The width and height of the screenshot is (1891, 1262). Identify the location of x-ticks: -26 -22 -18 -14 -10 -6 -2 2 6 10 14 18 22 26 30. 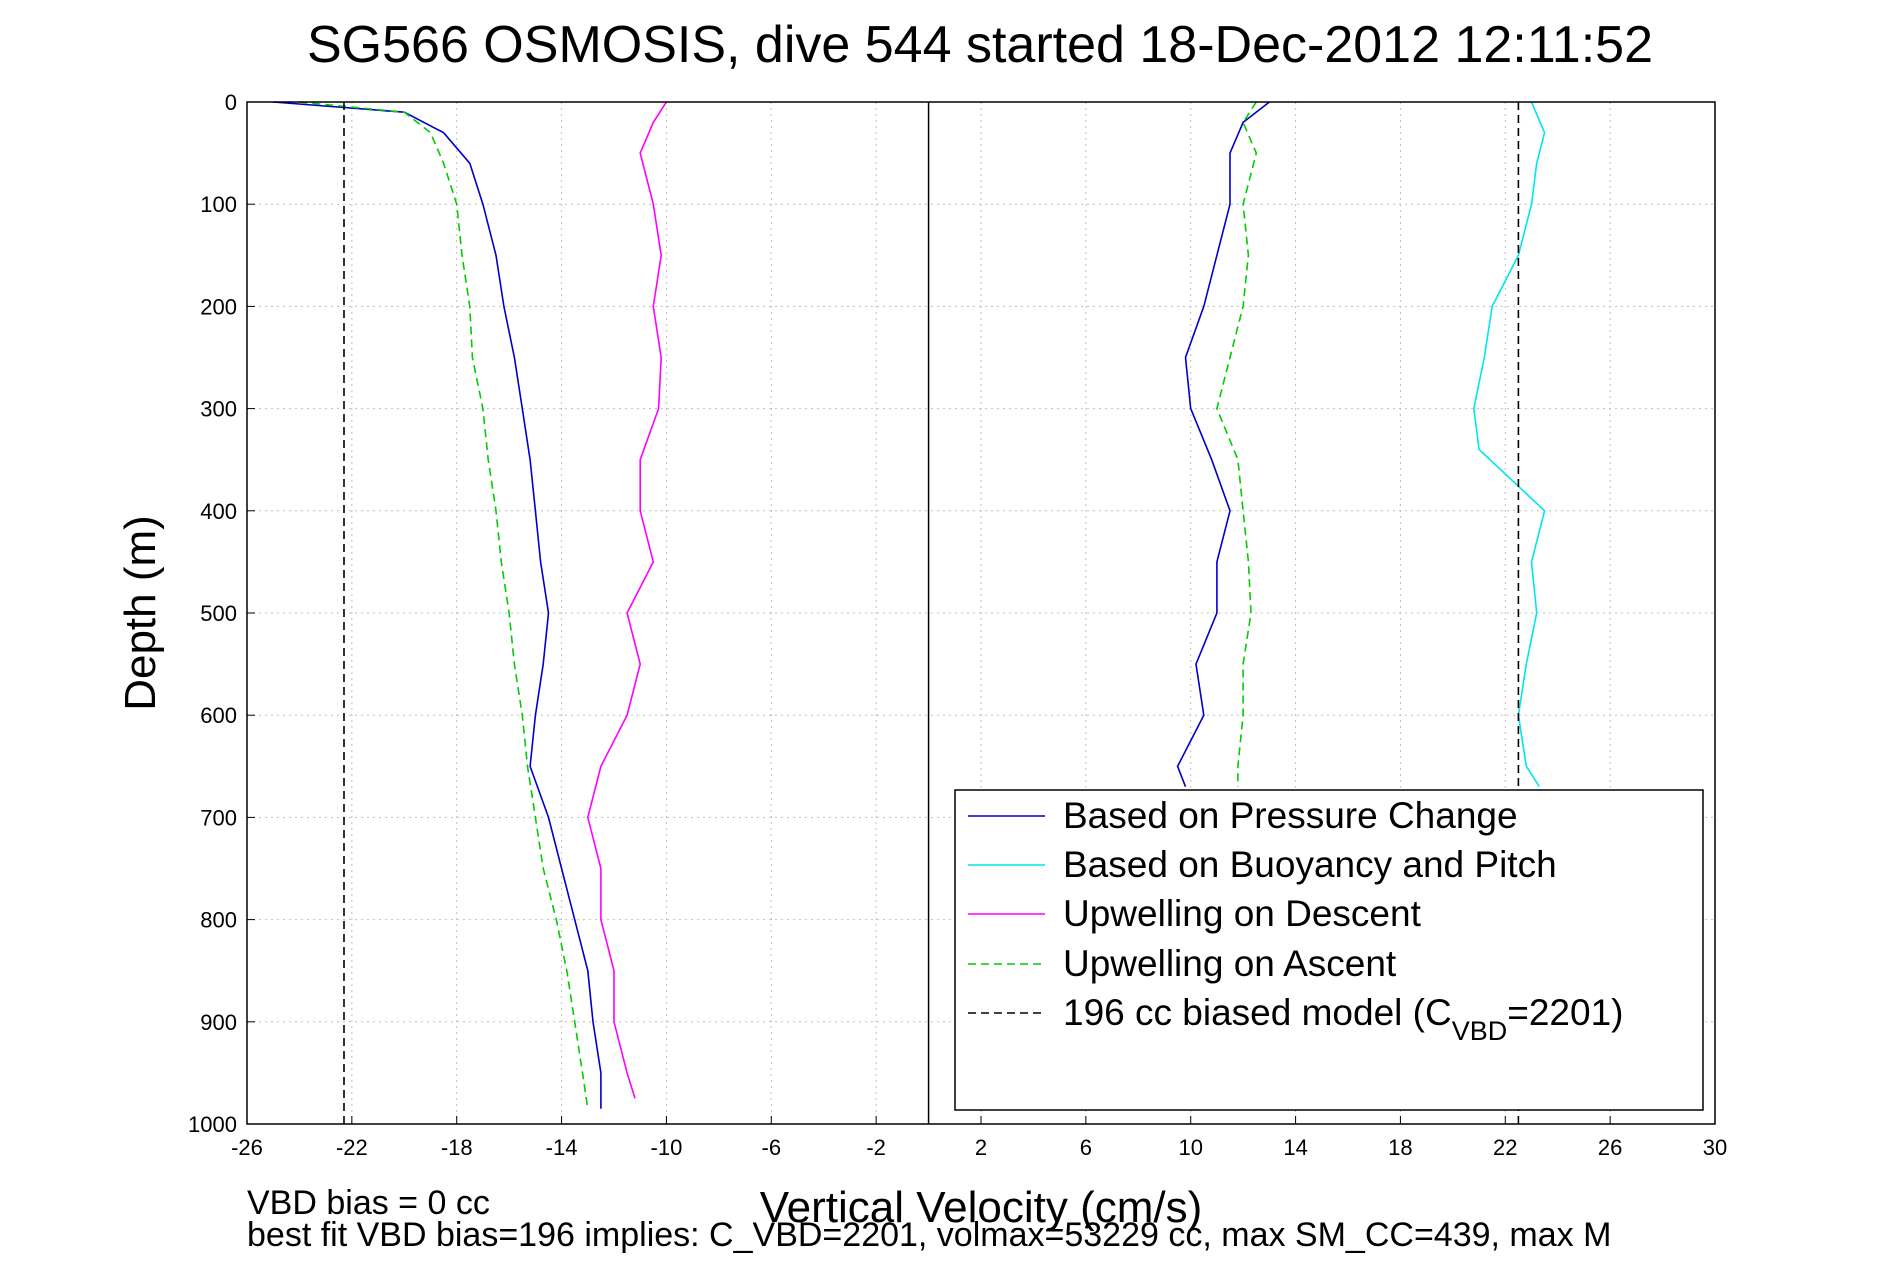
(979, 1138).